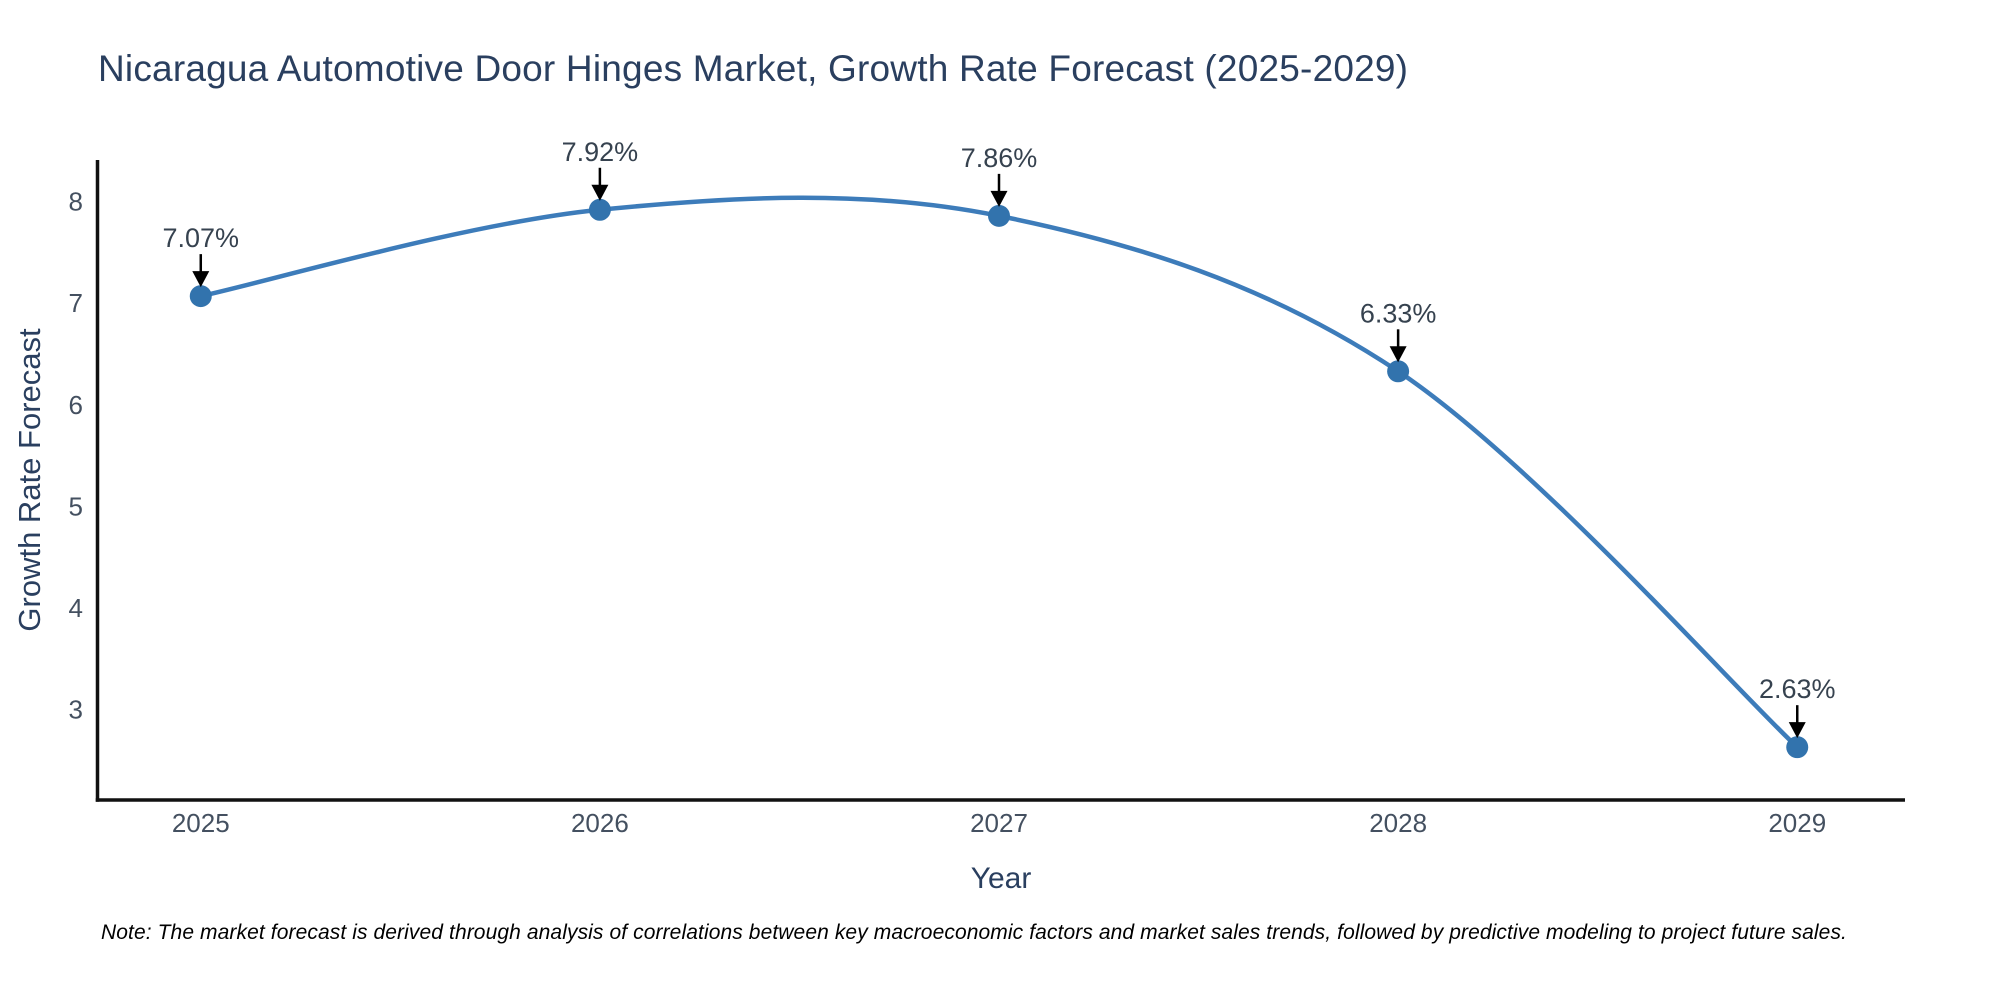 The height and width of the screenshot is (1000, 2000). Describe the element at coordinates (76, 710) in the screenshot. I see `y-tick-label: 3` at that location.